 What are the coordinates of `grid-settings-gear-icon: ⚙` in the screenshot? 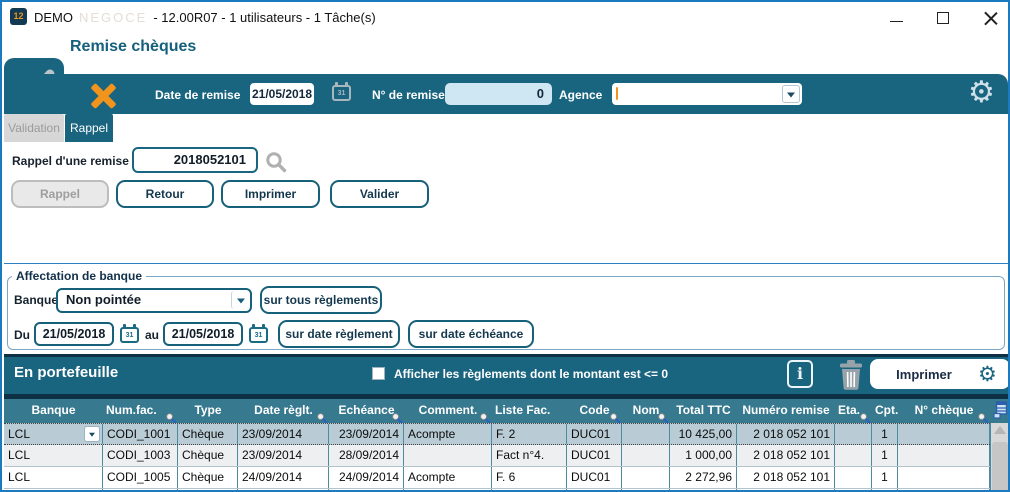 It's located at (987, 373).